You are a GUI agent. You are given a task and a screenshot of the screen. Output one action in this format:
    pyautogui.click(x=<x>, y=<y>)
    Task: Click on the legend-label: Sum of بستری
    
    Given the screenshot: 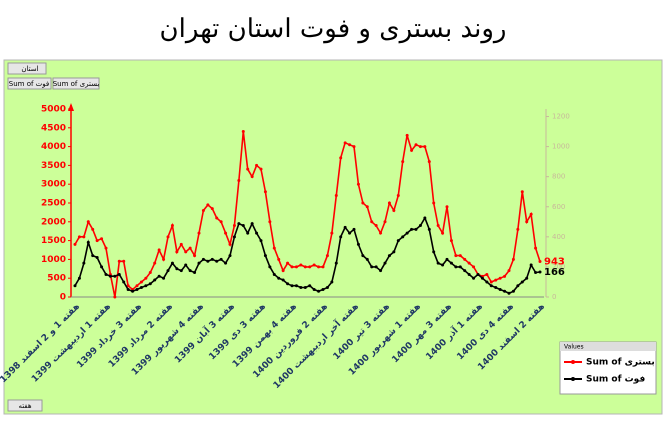 What is the action you would take?
    pyautogui.click(x=620, y=363)
    